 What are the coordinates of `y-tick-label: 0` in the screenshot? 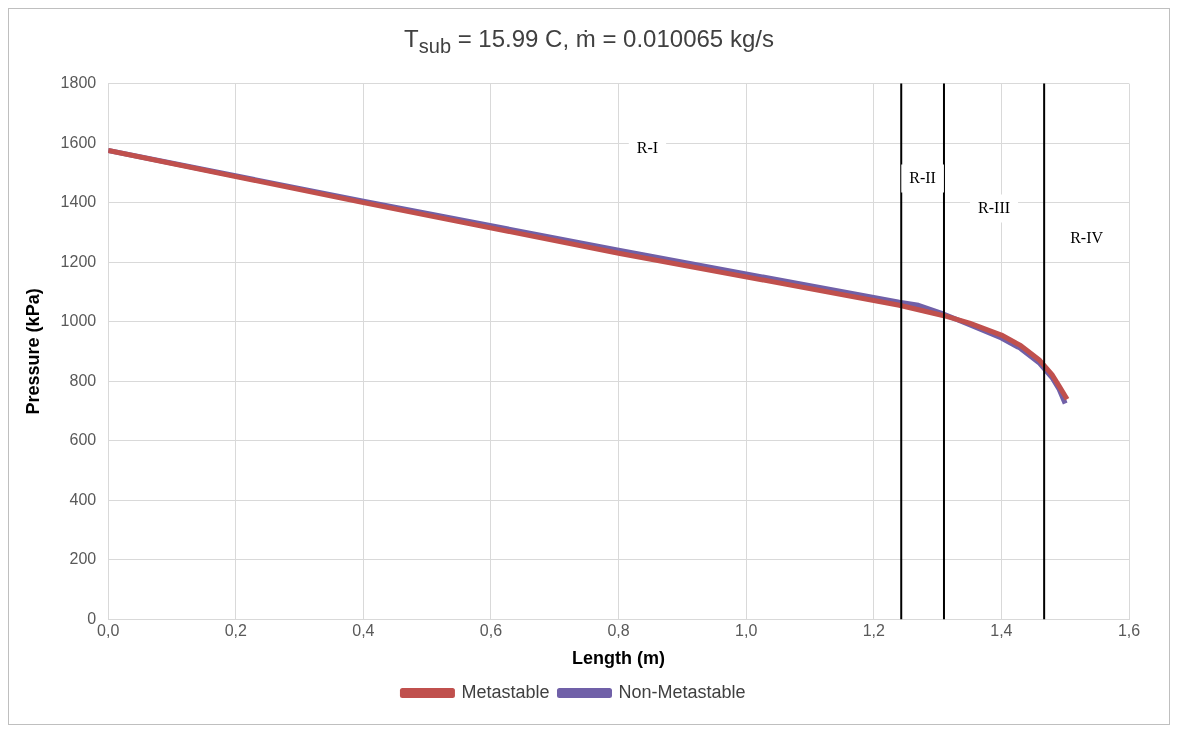 It's located at (92, 618).